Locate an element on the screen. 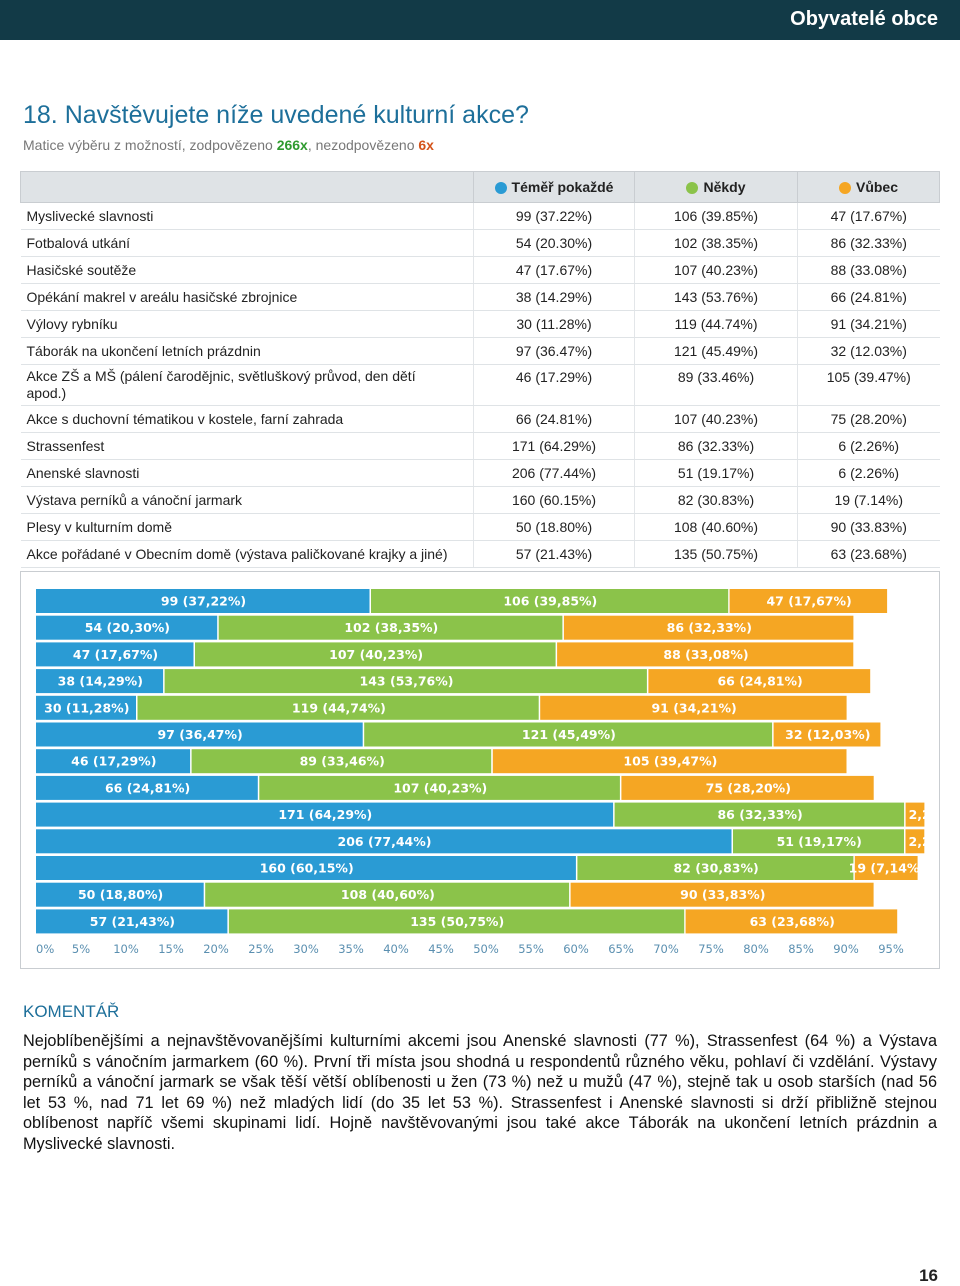 This screenshot has width=960, height=1286. bar-label: 106 (39,85%) is located at coordinates (550, 601).